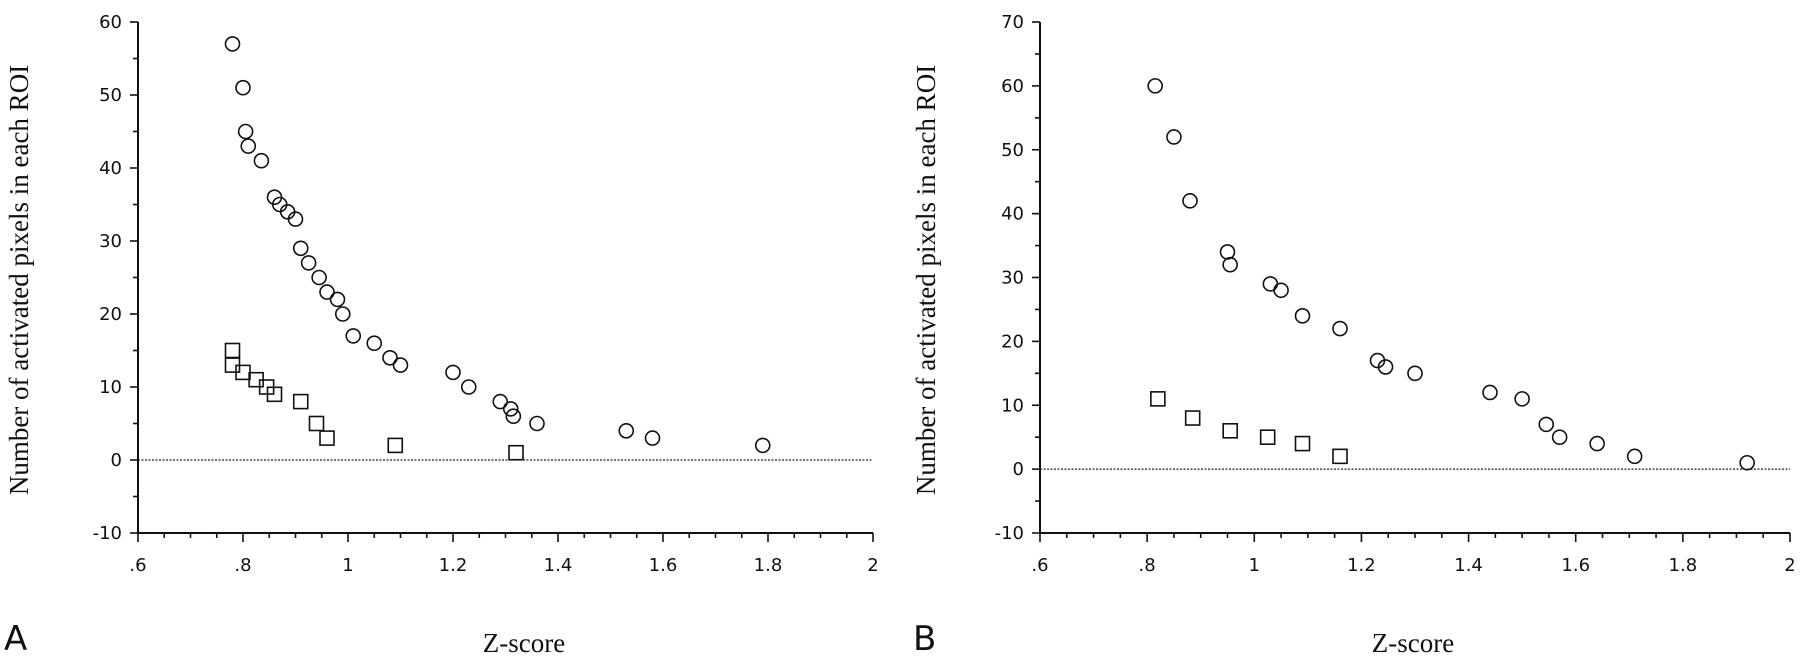 Image resolution: width=1800 pixels, height=669 pixels. What do you see at coordinates (242, 565) in the screenshot?
I see `panel-a-x-tick-label: .8` at bounding box center [242, 565].